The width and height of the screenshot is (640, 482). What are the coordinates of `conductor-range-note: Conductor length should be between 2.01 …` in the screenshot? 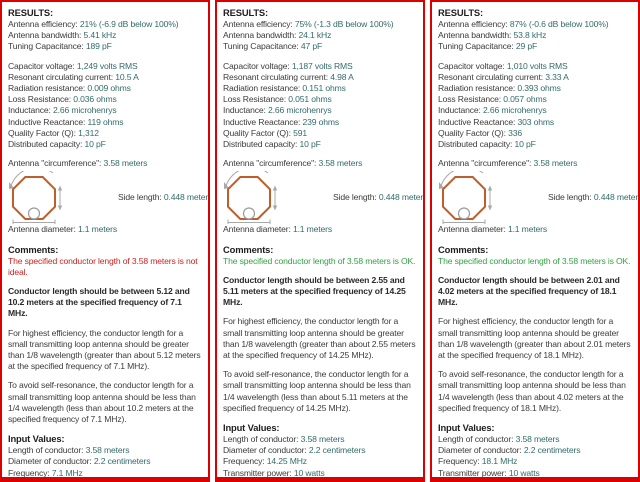 It's located at (529, 291).